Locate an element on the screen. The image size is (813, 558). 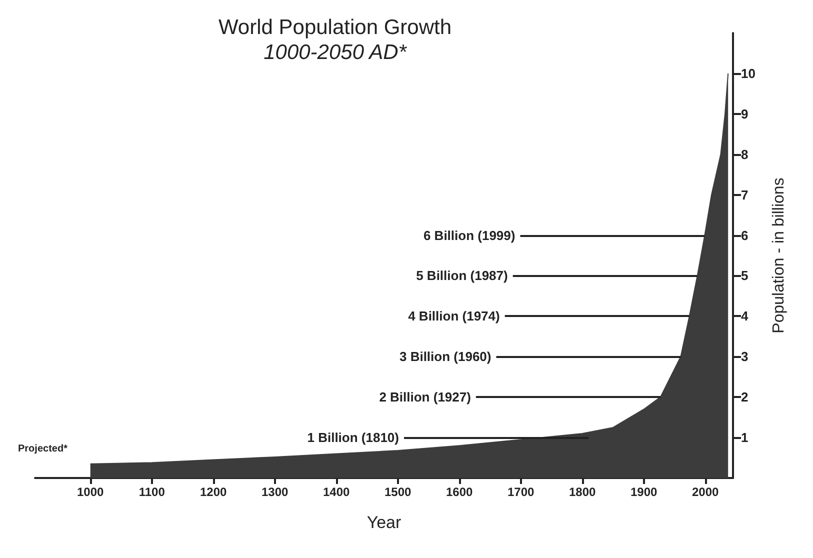
y-tick-label: 4 is located at coordinates (745, 316).